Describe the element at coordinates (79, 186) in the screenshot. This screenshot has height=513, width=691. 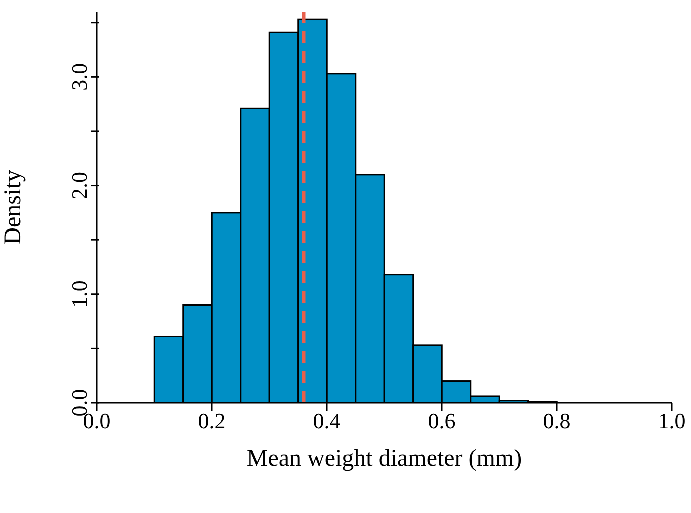
I see `y-tick-label: 2.0` at that location.